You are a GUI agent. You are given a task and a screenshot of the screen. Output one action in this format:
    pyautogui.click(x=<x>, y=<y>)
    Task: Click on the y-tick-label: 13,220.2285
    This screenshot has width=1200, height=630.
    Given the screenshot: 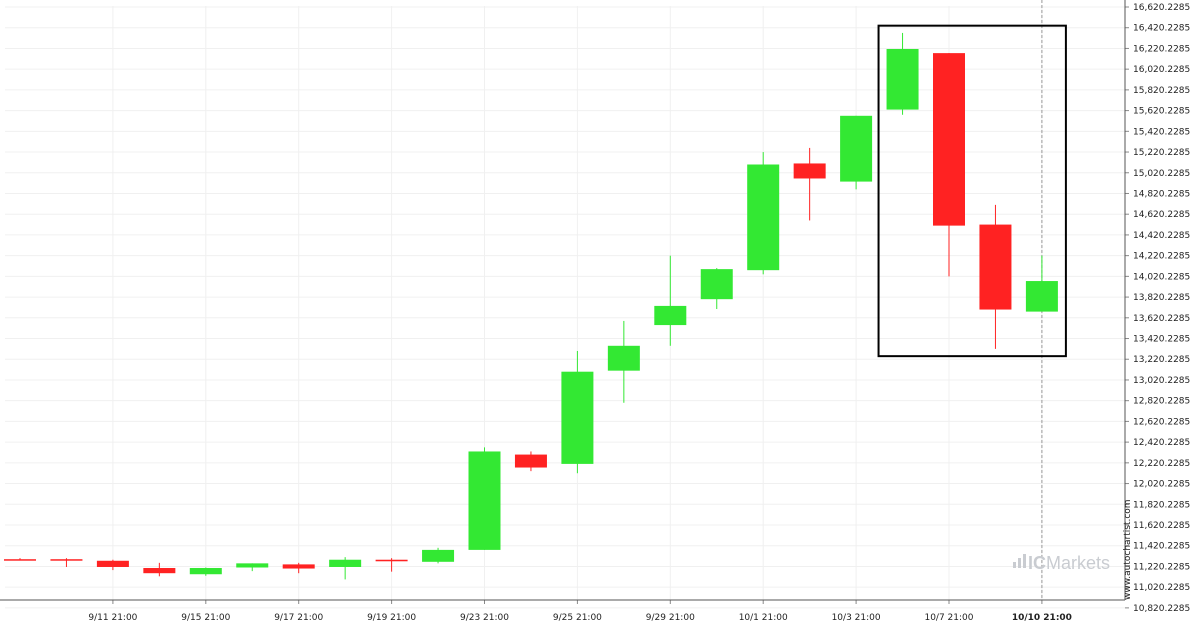 What is the action you would take?
    pyautogui.click(x=1161, y=360)
    